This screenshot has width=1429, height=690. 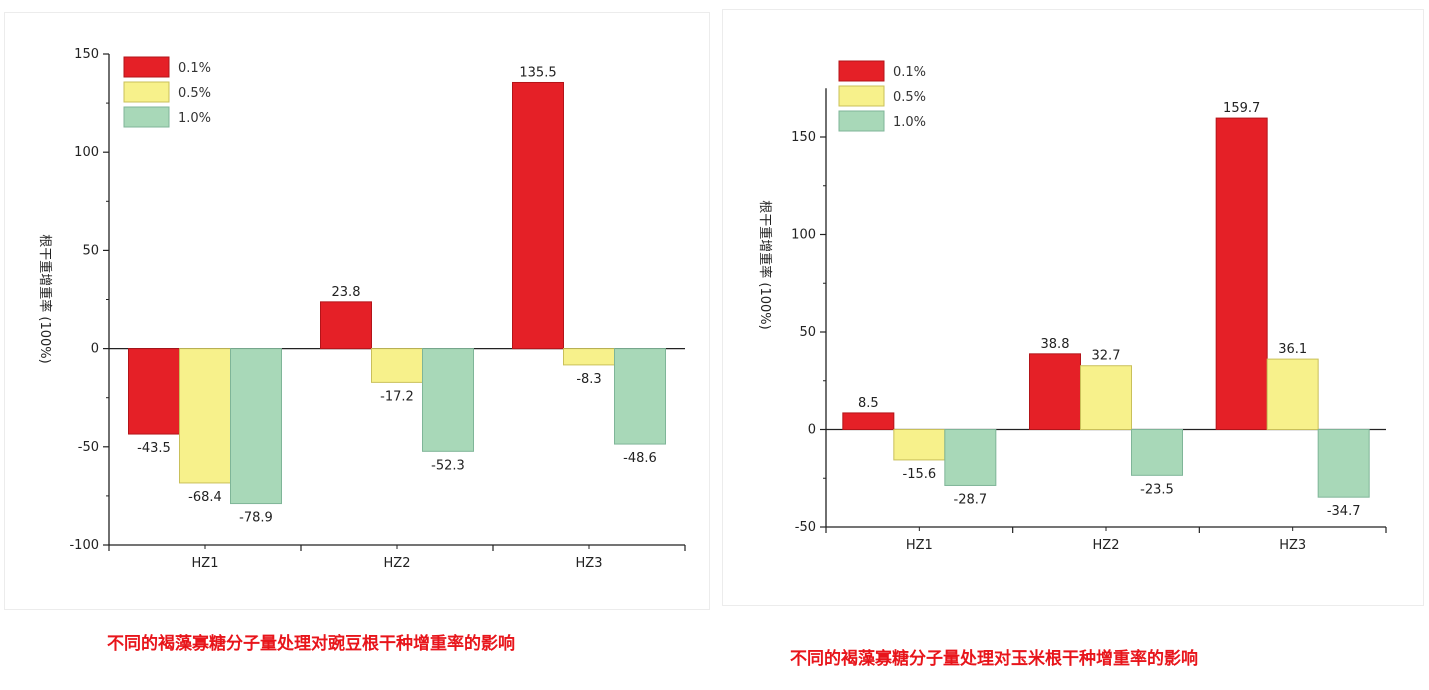 What do you see at coordinates (920, 474) in the screenshot?
I see `bar-value-label: -15.6` at bounding box center [920, 474].